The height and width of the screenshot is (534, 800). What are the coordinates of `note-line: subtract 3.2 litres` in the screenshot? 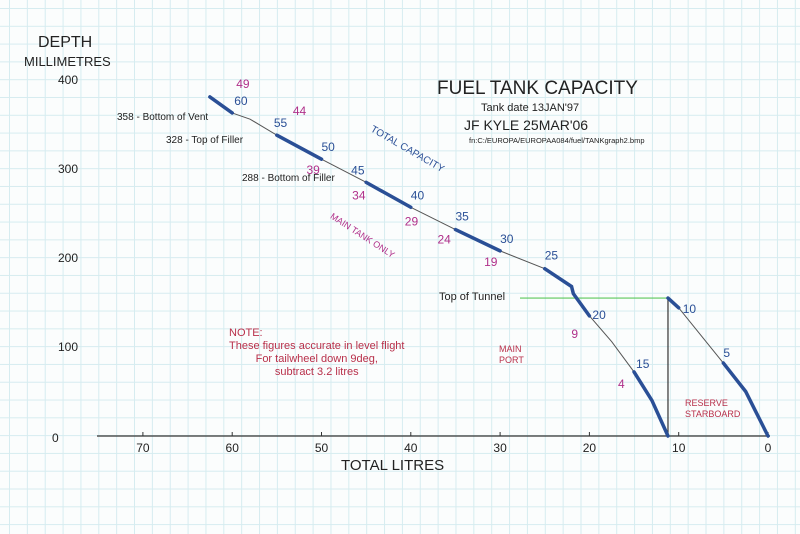 It's located at (316, 372).